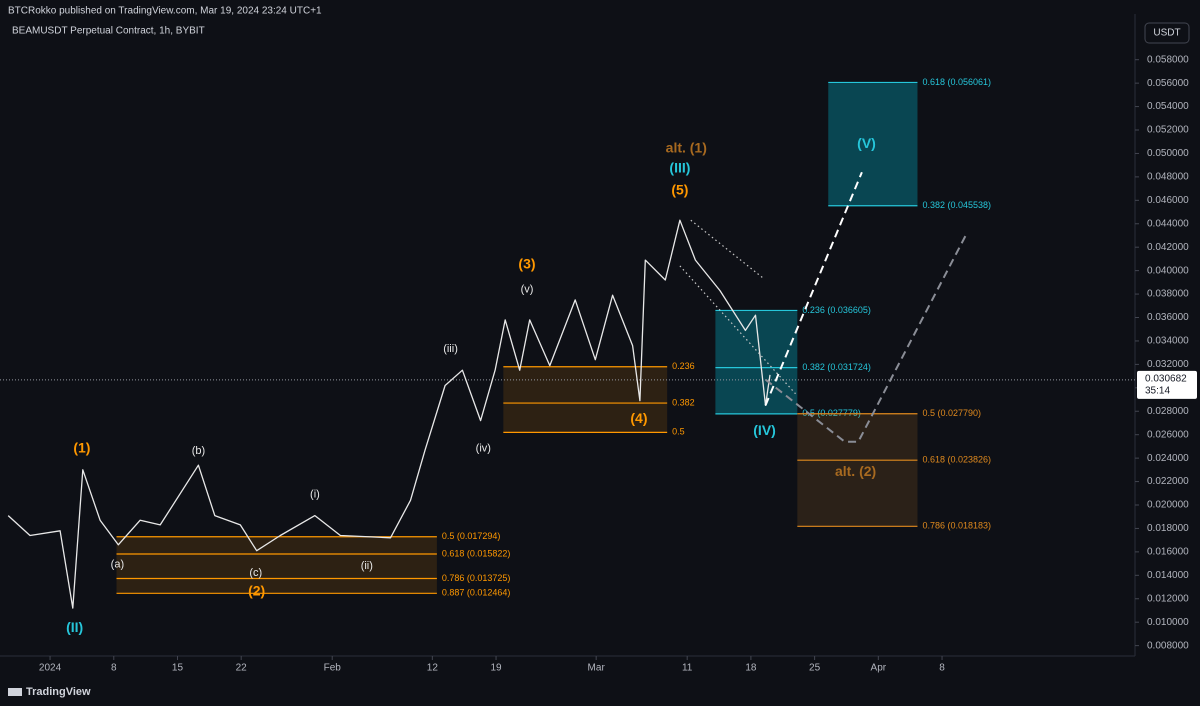 This screenshot has height=706, width=1200. Describe the element at coordinates (1168, 552) in the screenshot. I see `y-tick-label: 0.016000` at that location.